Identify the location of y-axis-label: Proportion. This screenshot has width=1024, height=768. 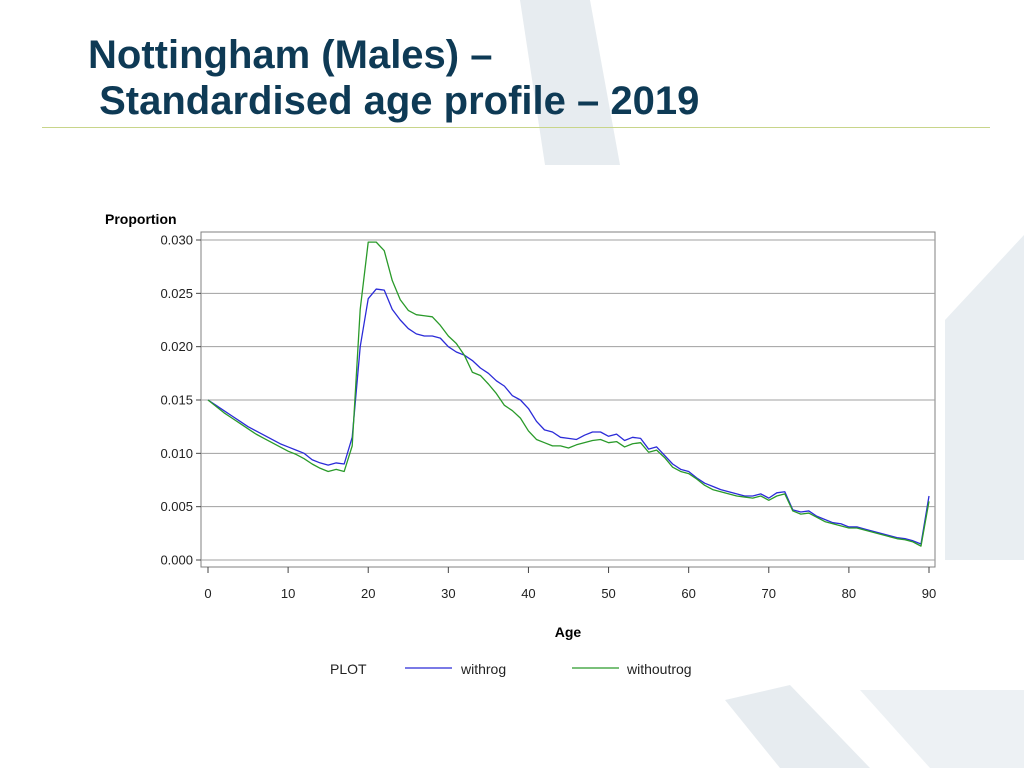
(141, 219).